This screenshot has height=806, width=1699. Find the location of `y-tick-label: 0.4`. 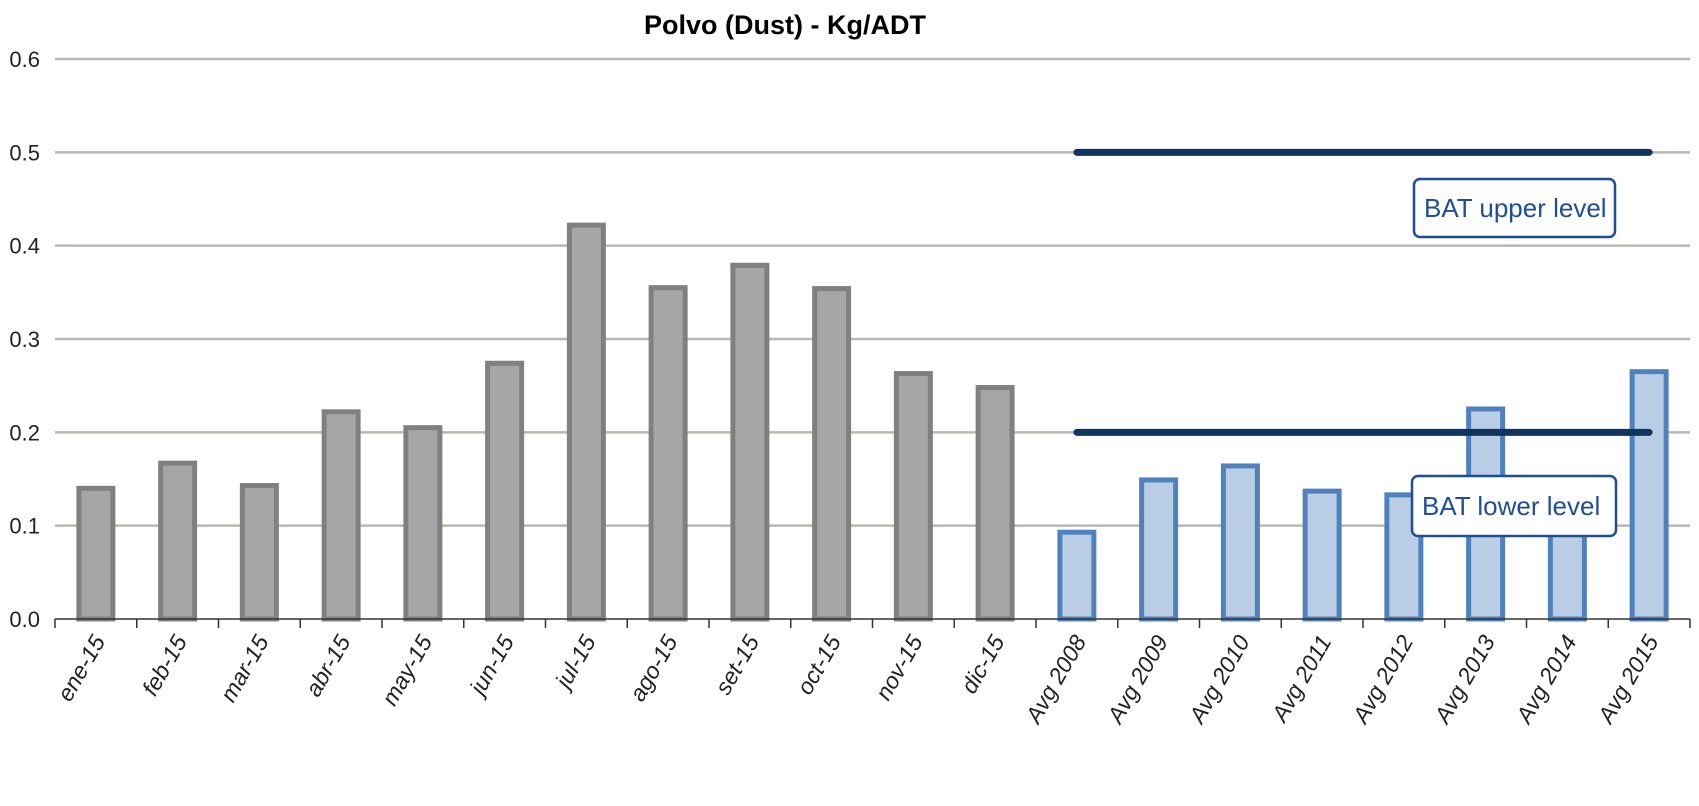

y-tick-label: 0.4 is located at coordinates (24, 246).